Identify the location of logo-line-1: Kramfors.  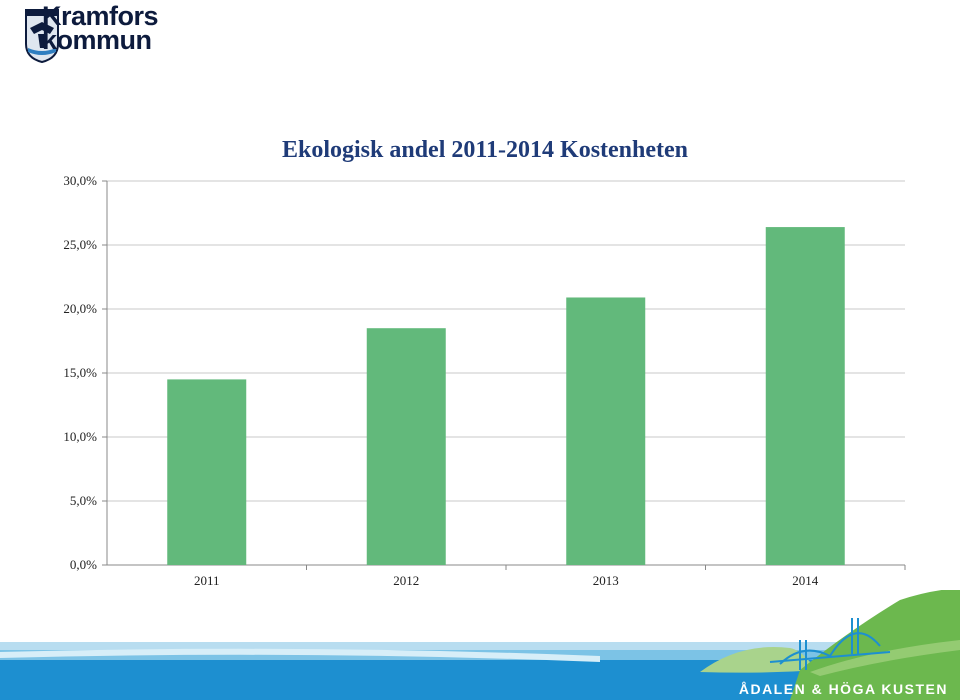
(100, 16).